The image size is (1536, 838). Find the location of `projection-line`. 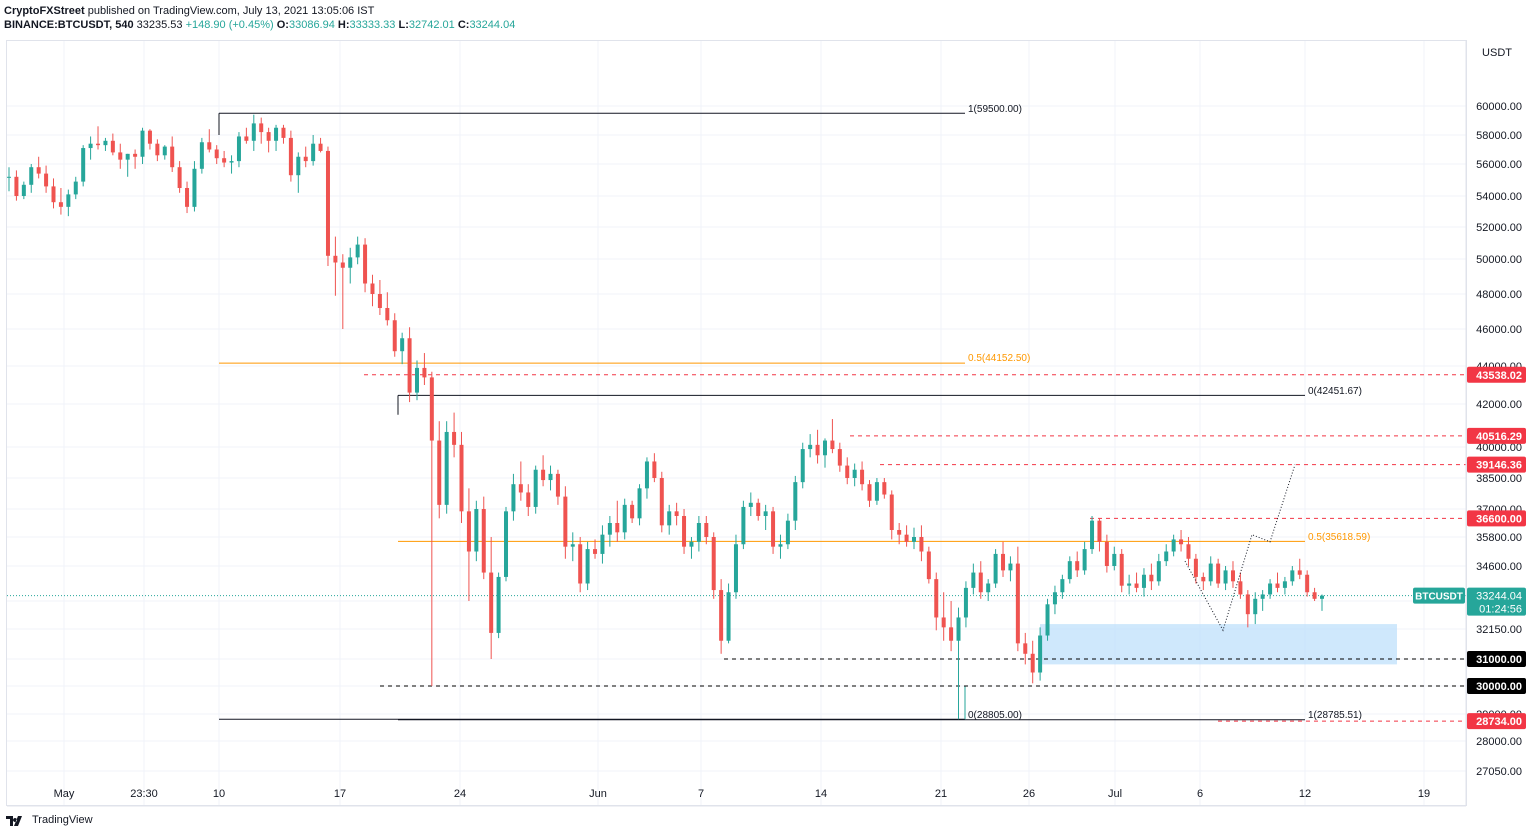

projection-line is located at coordinates (1240, 548).